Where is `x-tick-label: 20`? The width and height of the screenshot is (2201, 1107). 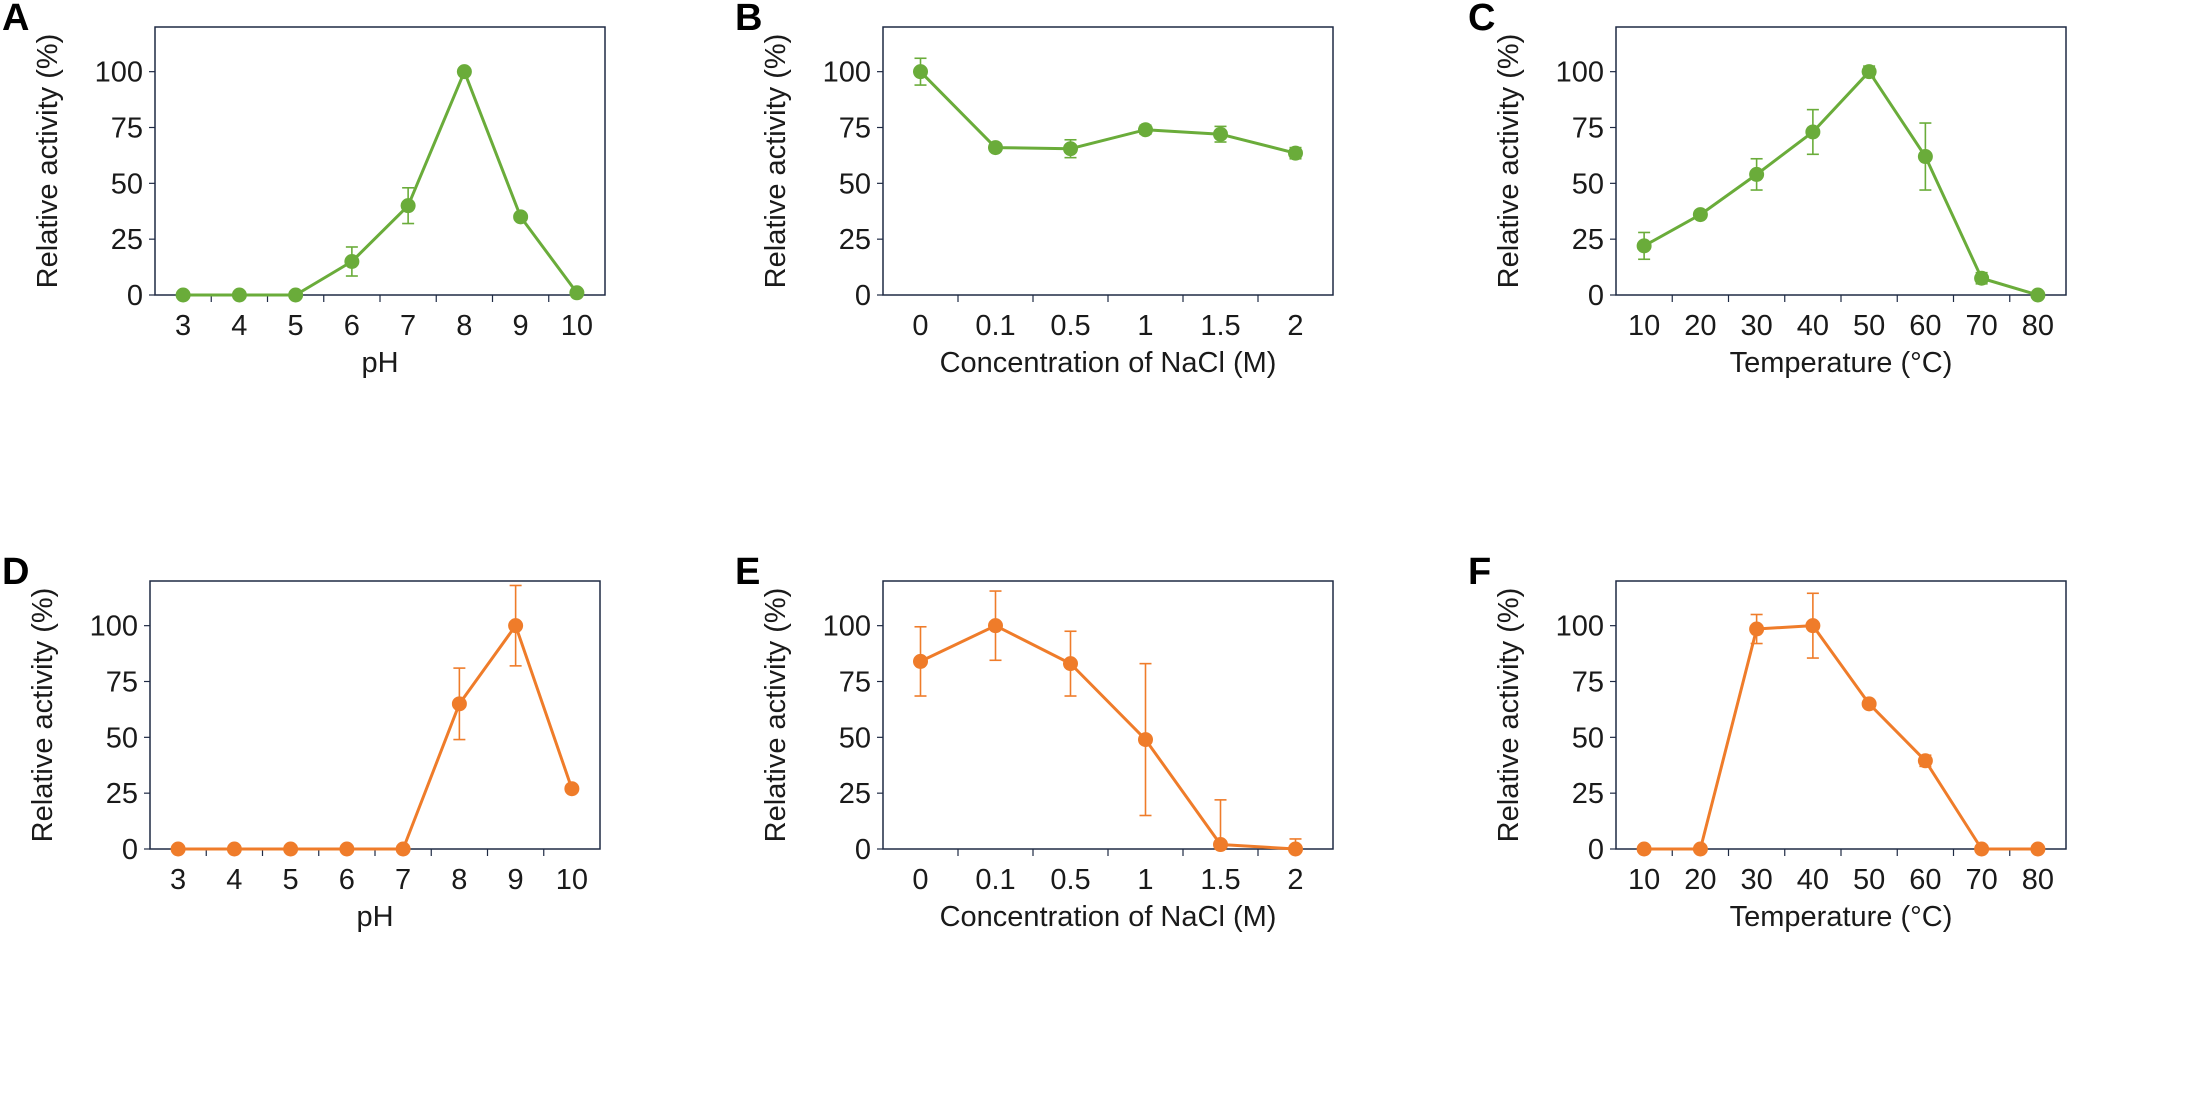 x-tick-label: 20 is located at coordinates (1700, 880).